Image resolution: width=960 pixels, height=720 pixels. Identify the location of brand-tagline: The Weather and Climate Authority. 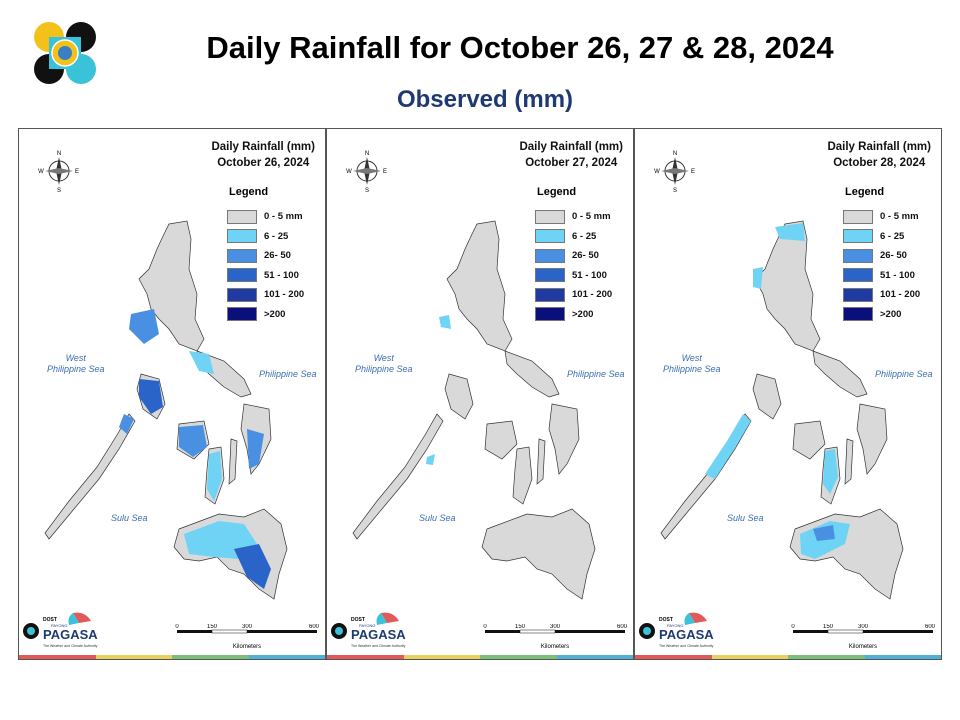
(70, 646).